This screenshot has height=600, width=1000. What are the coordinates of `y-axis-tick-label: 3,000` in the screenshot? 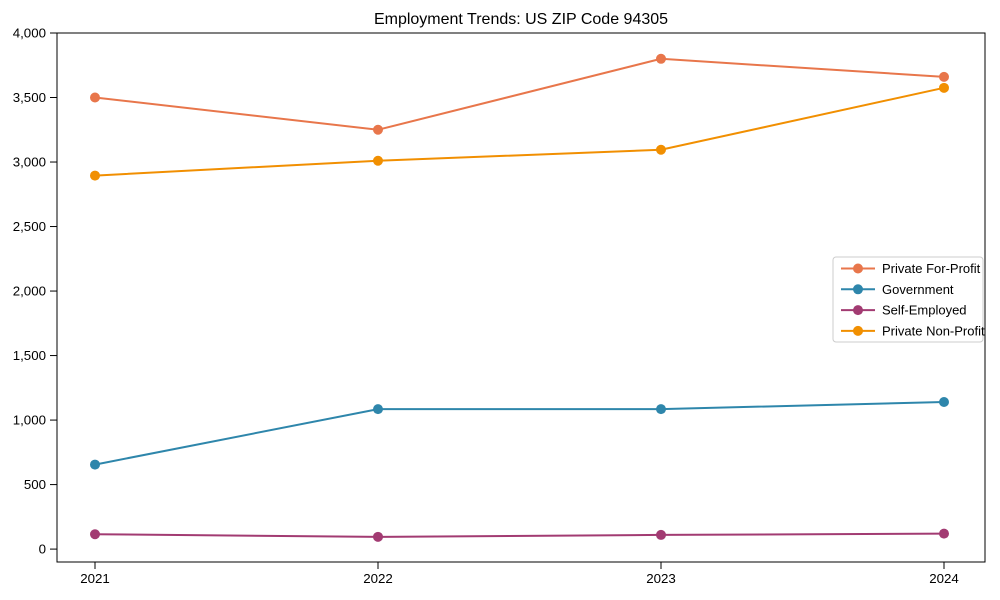 It's located at (29, 162).